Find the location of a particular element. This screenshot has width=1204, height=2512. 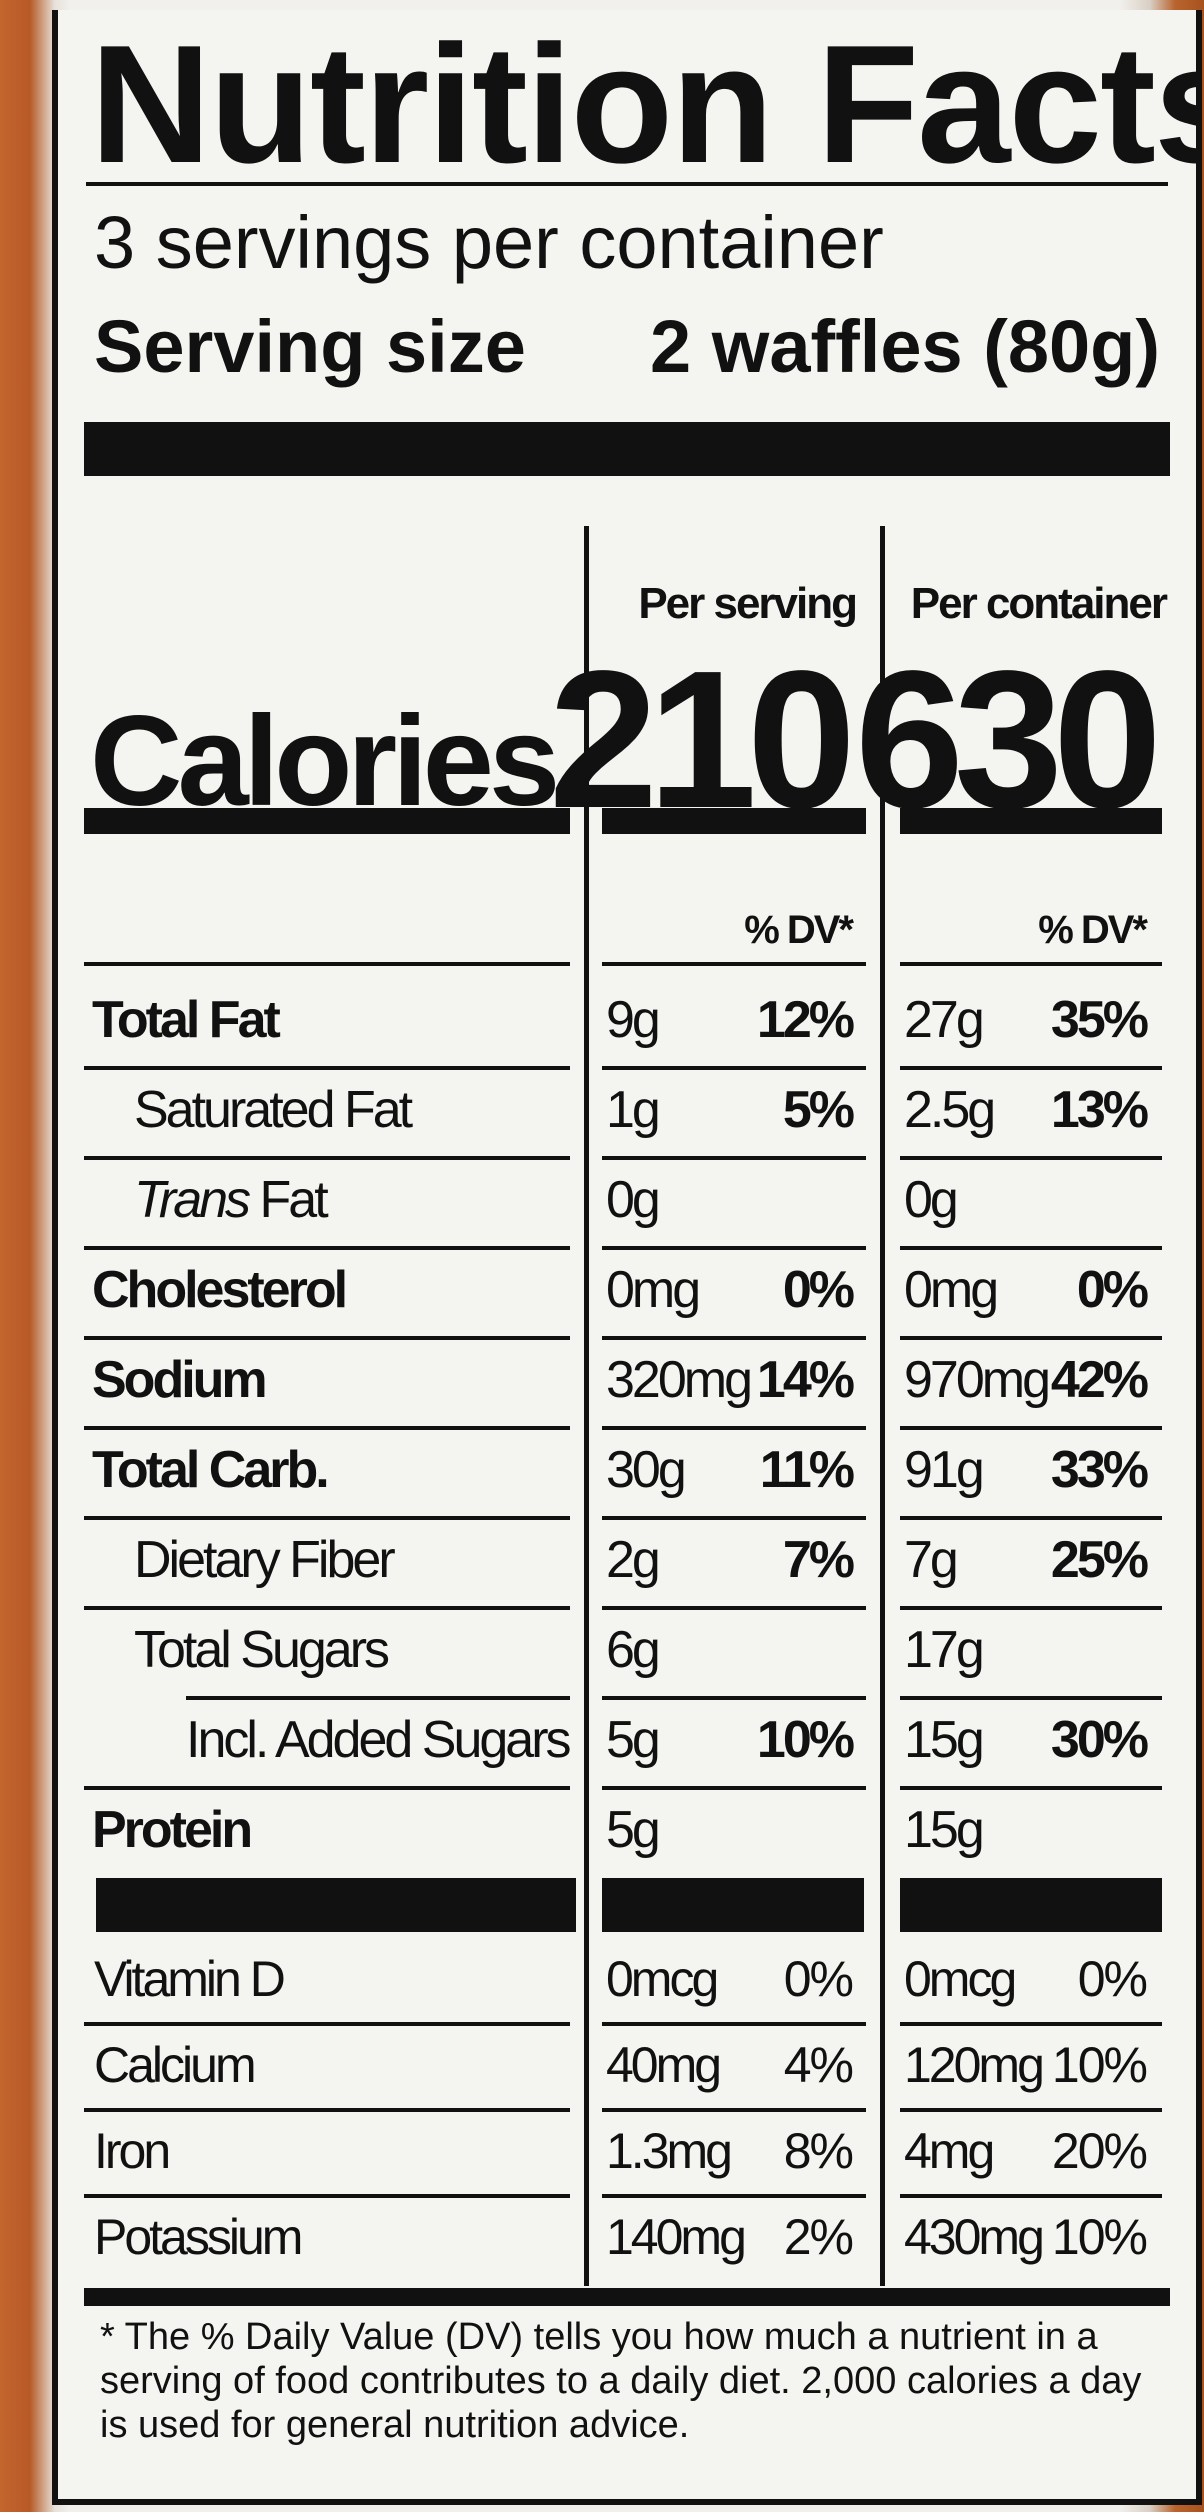

container-percent: 33% is located at coordinates (1099, 1470).